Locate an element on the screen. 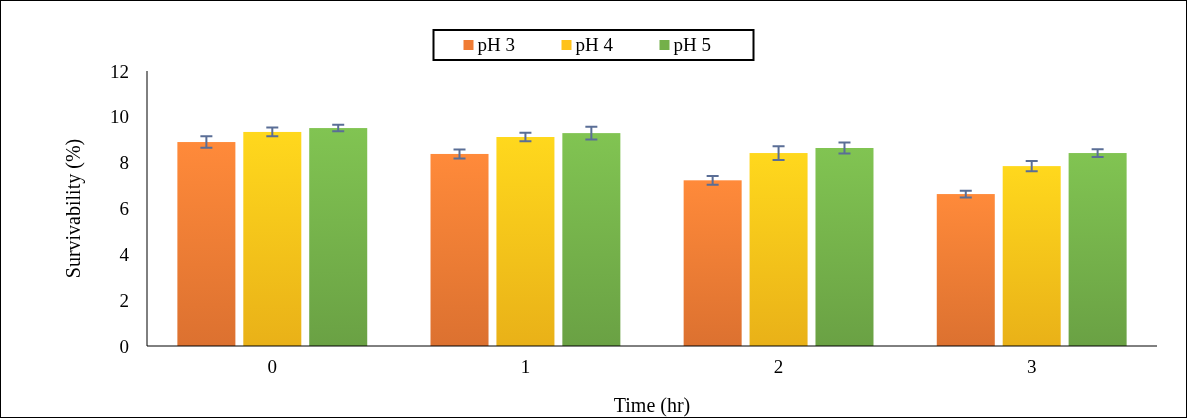  x-tick-label: 2 is located at coordinates (778, 366).